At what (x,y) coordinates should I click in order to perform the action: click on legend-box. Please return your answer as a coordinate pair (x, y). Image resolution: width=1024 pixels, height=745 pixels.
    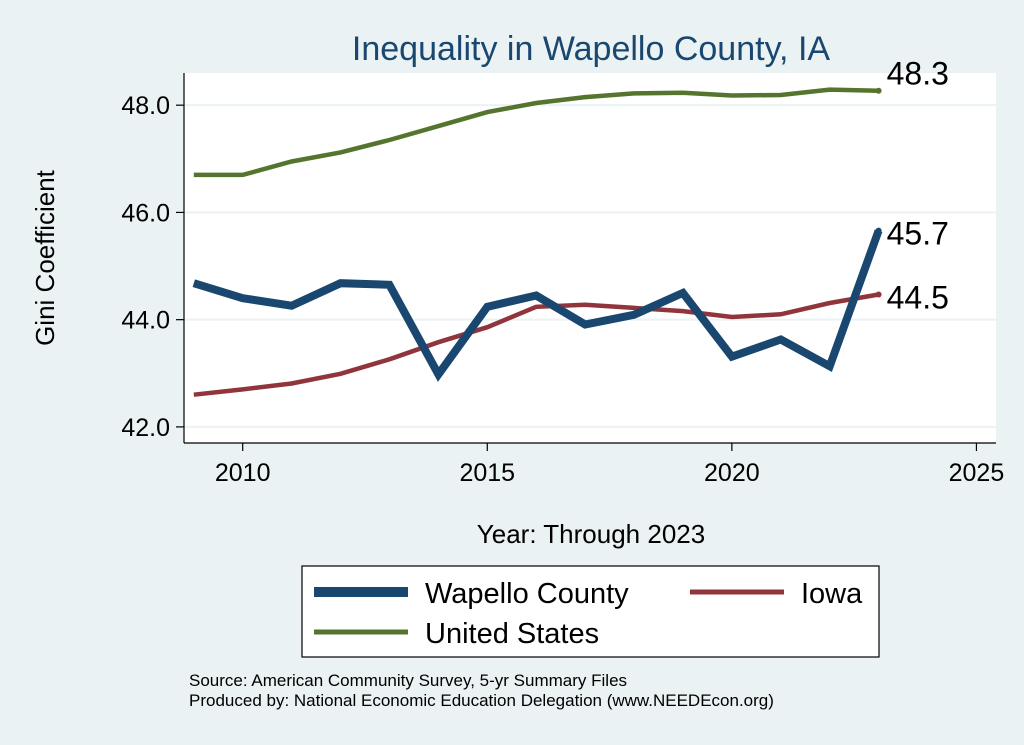
    Looking at the image, I should click on (590, 611).